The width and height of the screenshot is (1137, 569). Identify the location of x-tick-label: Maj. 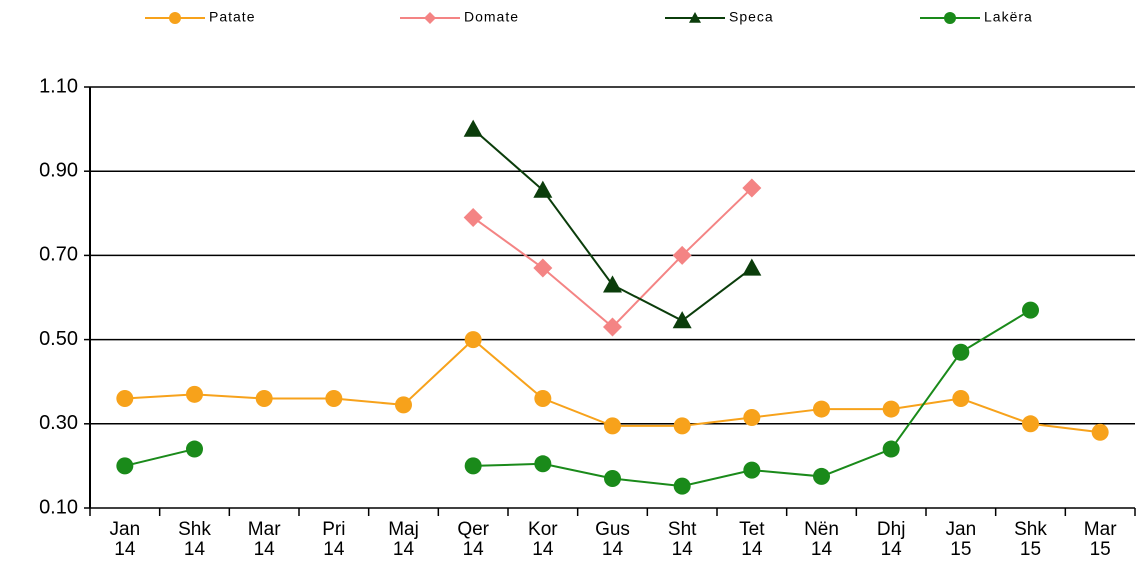
(403, 529).